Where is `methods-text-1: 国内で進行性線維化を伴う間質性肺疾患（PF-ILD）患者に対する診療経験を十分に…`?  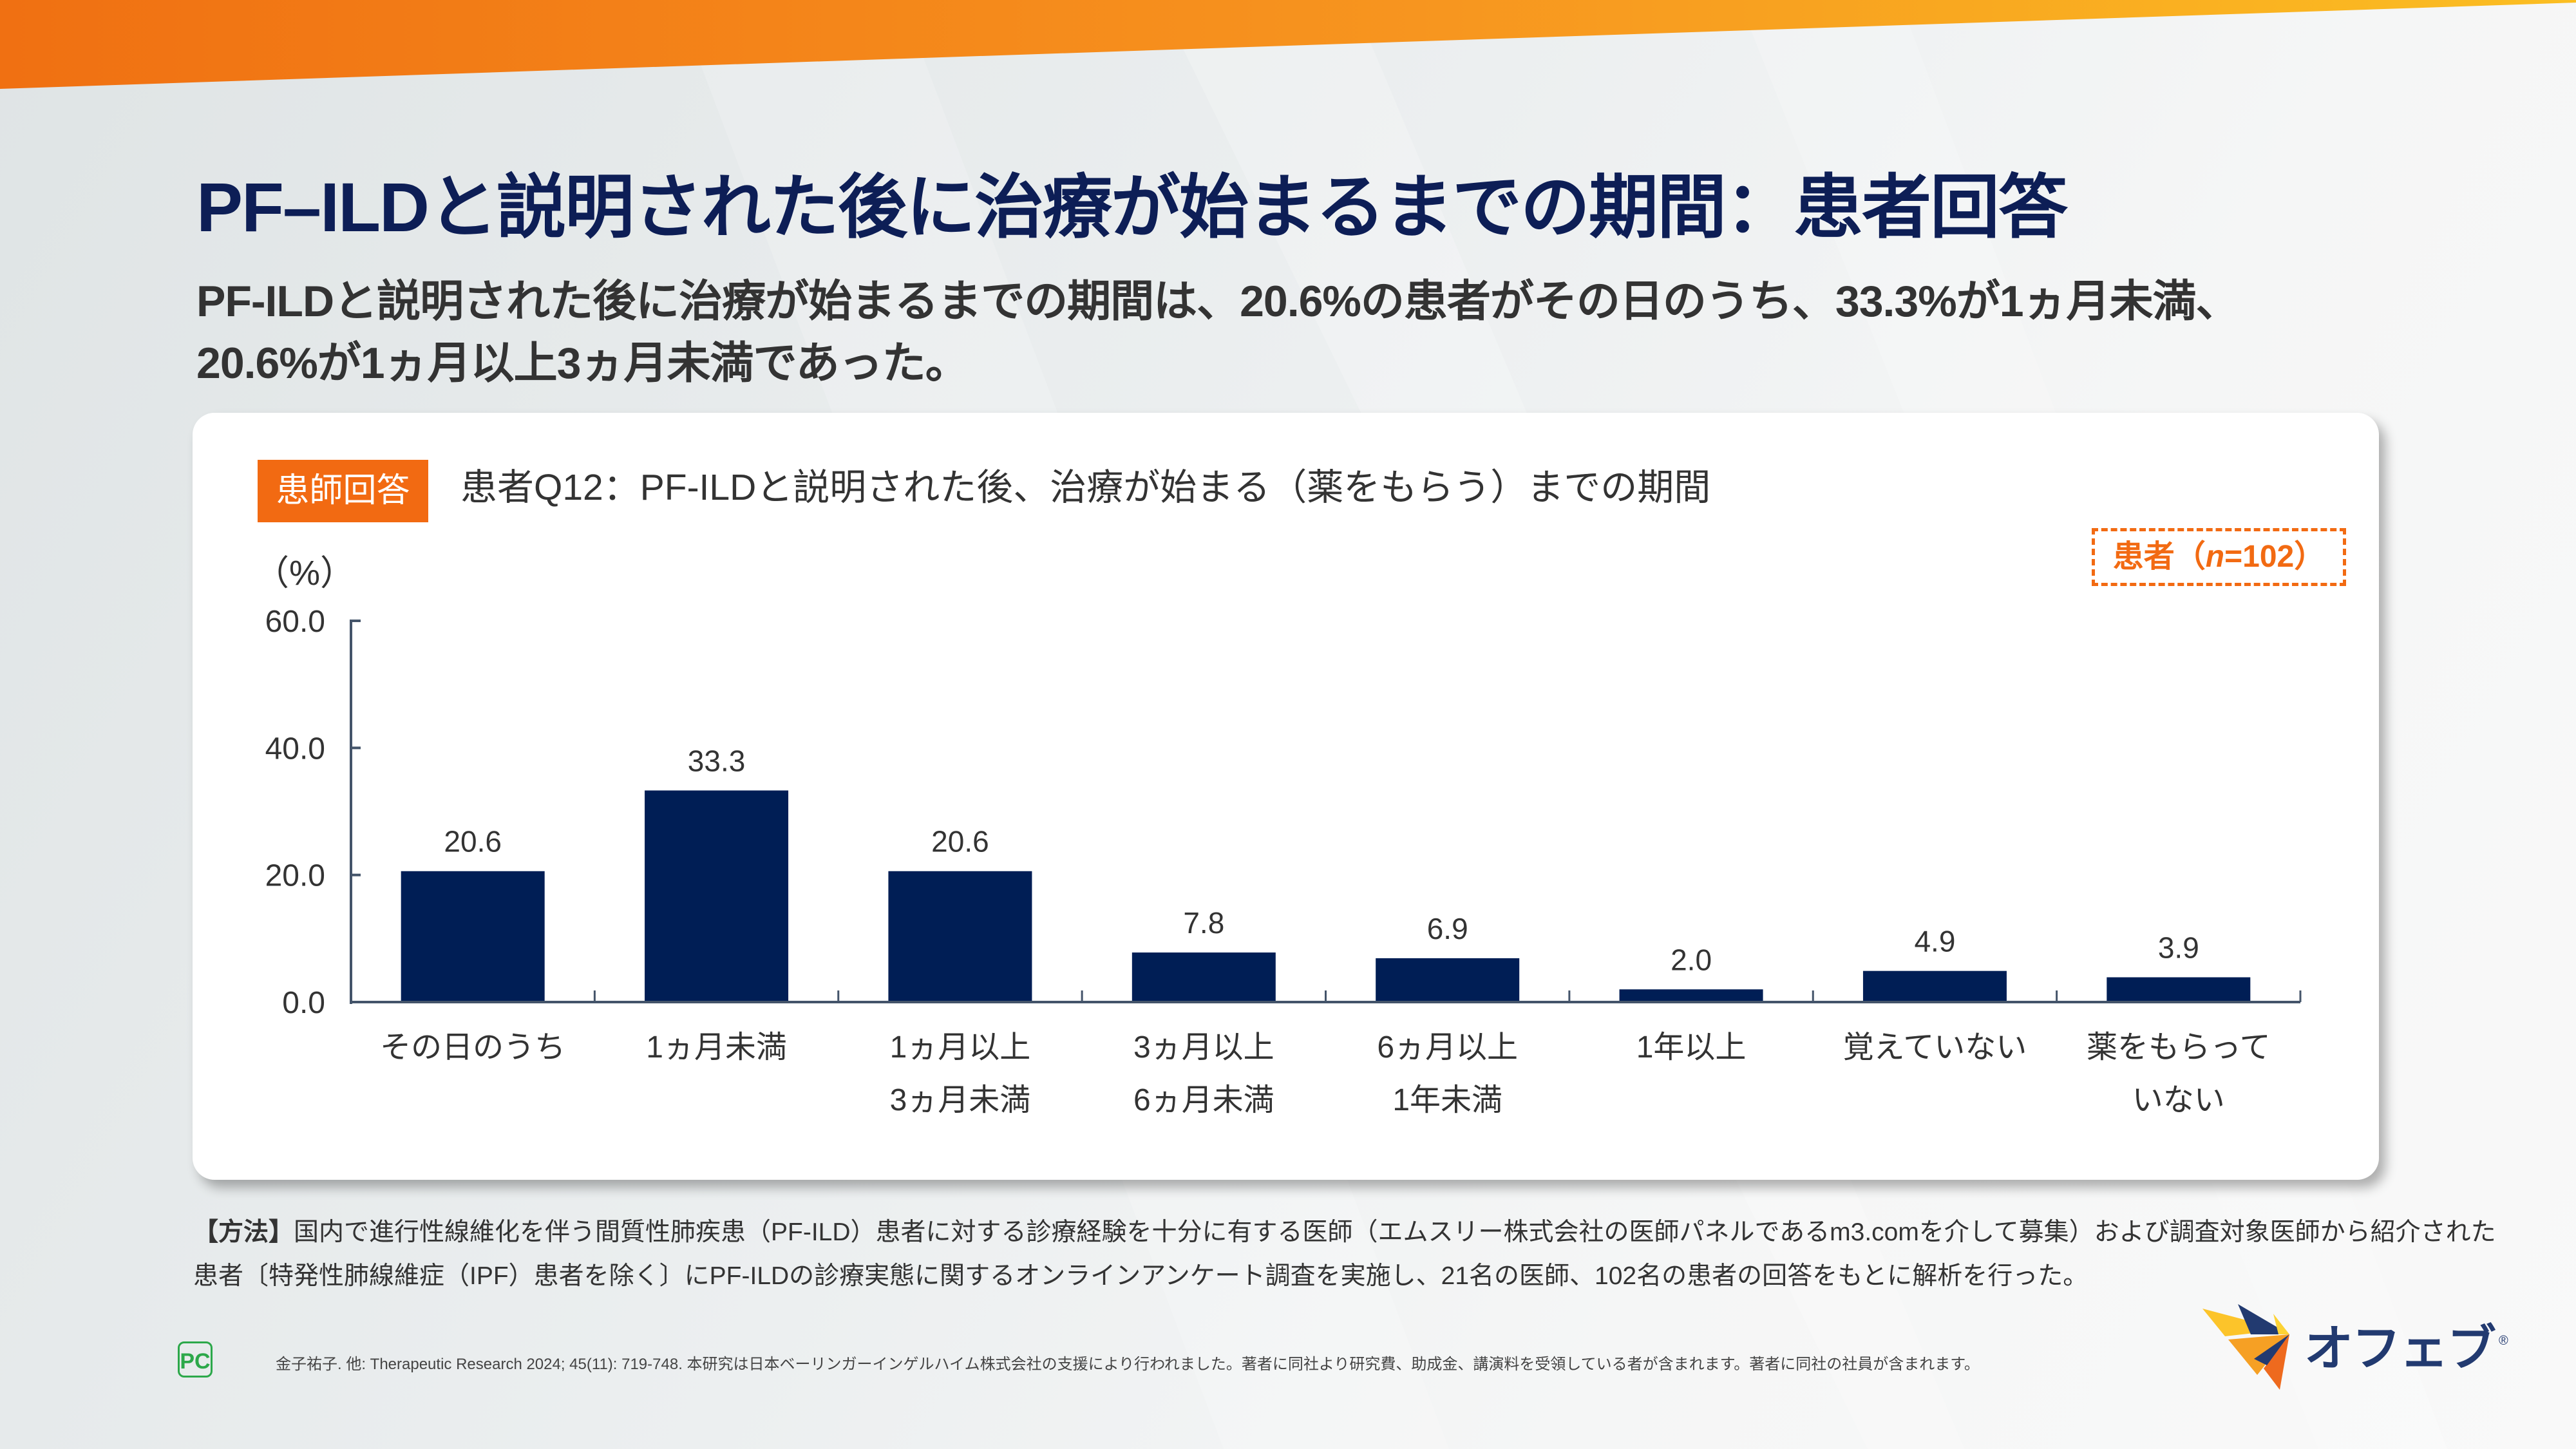 methods-text-1: 国内で進行性線維化を伴う間質性肺疾患（PF-ILD）患者に対する診療経験を十分に… is located at coordinates (1395, 1232).